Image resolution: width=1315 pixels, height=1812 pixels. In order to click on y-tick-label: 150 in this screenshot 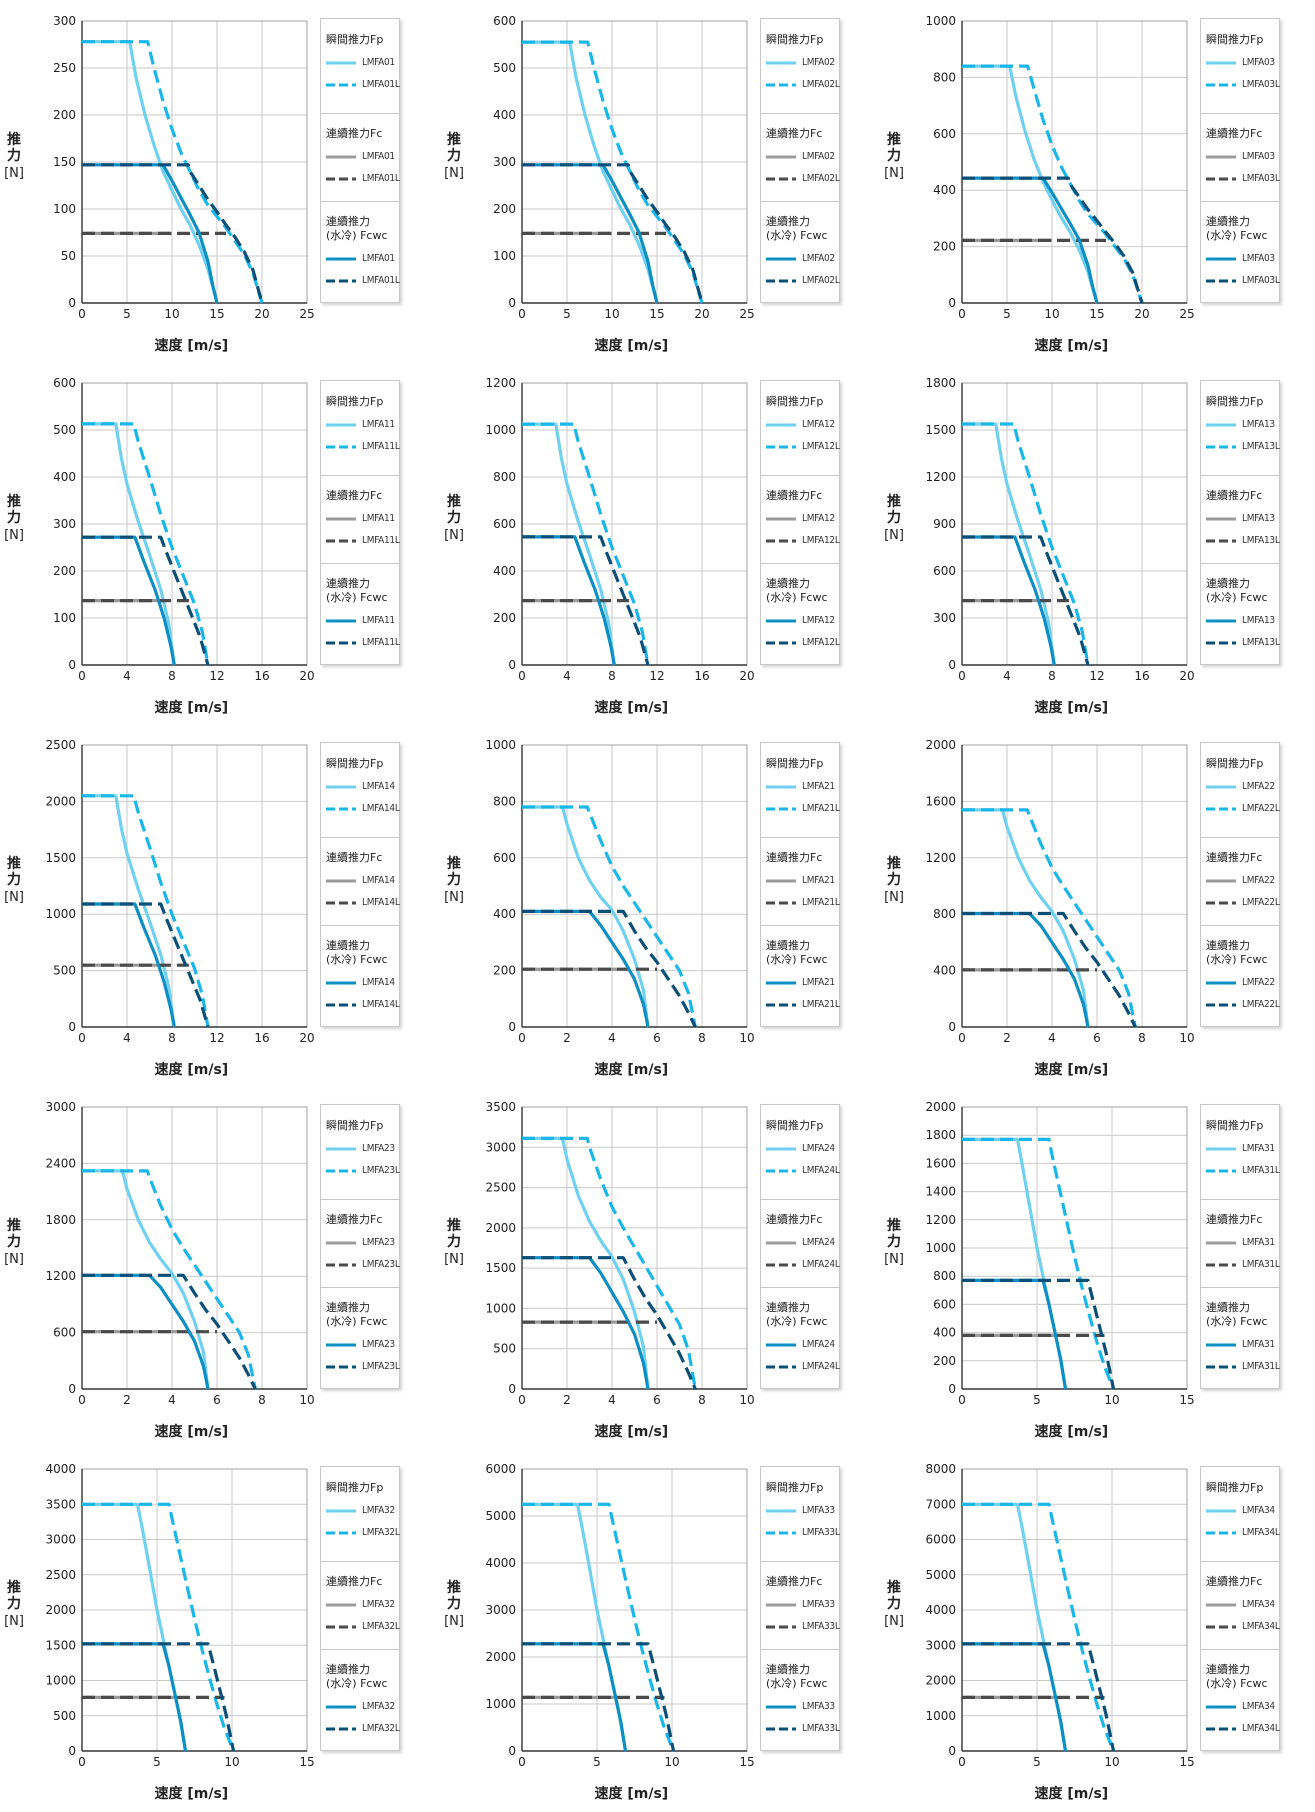, I will do `click(64, 162)`.